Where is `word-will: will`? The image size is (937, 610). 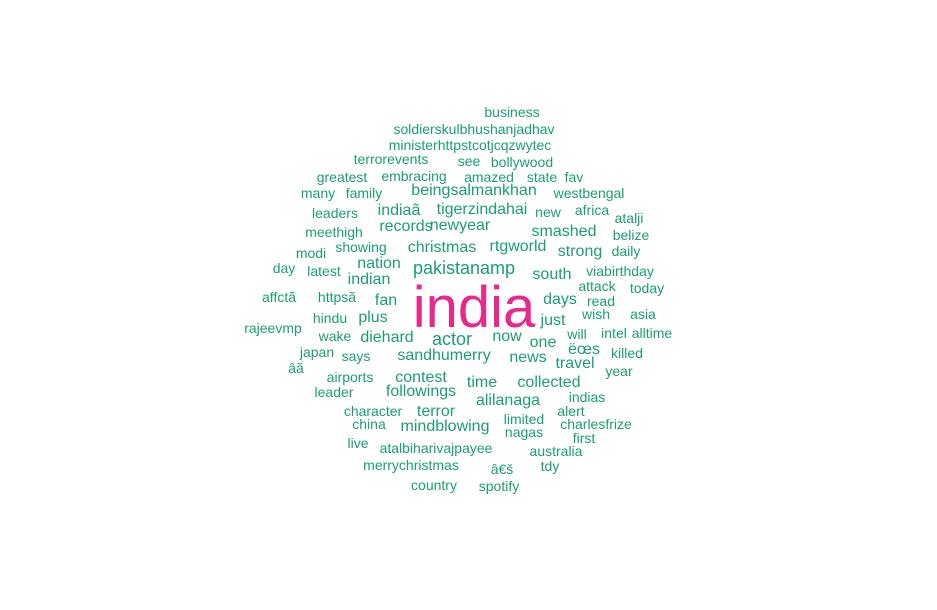 word-will: will is located at coordinates (577, 334).